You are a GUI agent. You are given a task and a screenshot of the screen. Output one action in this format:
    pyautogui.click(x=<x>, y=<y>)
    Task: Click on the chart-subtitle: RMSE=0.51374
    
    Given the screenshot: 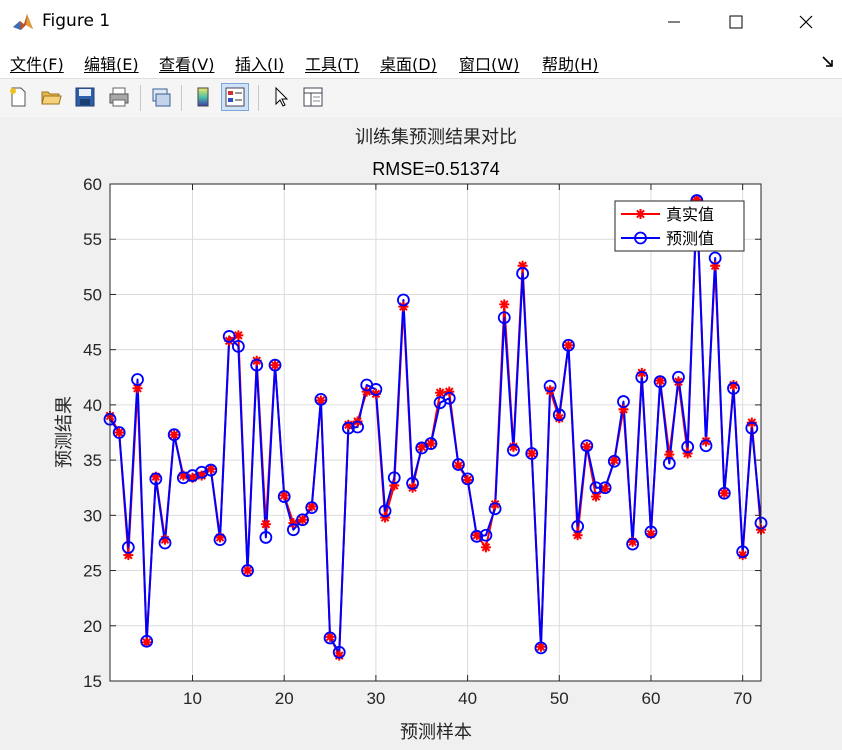 What is the action you would take?
    pyautogui.click(x=436, y=169)
    